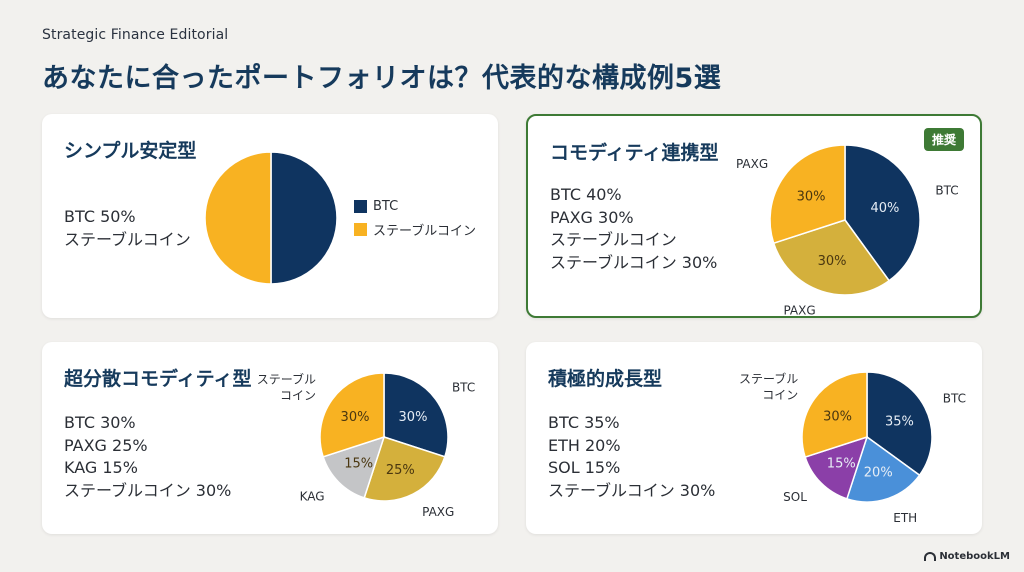  What do you see at coordinates (158, 379) in the screenshot?
I see `card-title: 超分散コモディティ型` at bounding box center [158, 379].